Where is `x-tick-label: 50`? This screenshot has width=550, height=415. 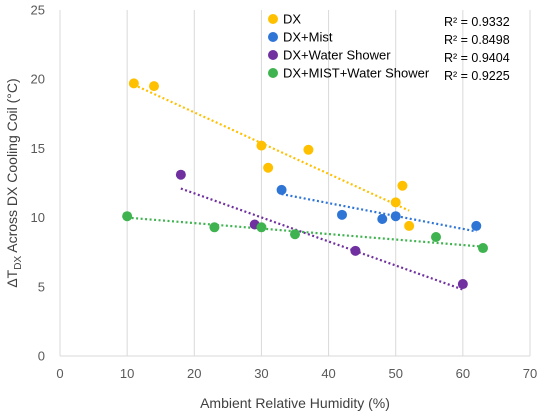 x-tick-label: 50 is located at coordinates (395, 373).